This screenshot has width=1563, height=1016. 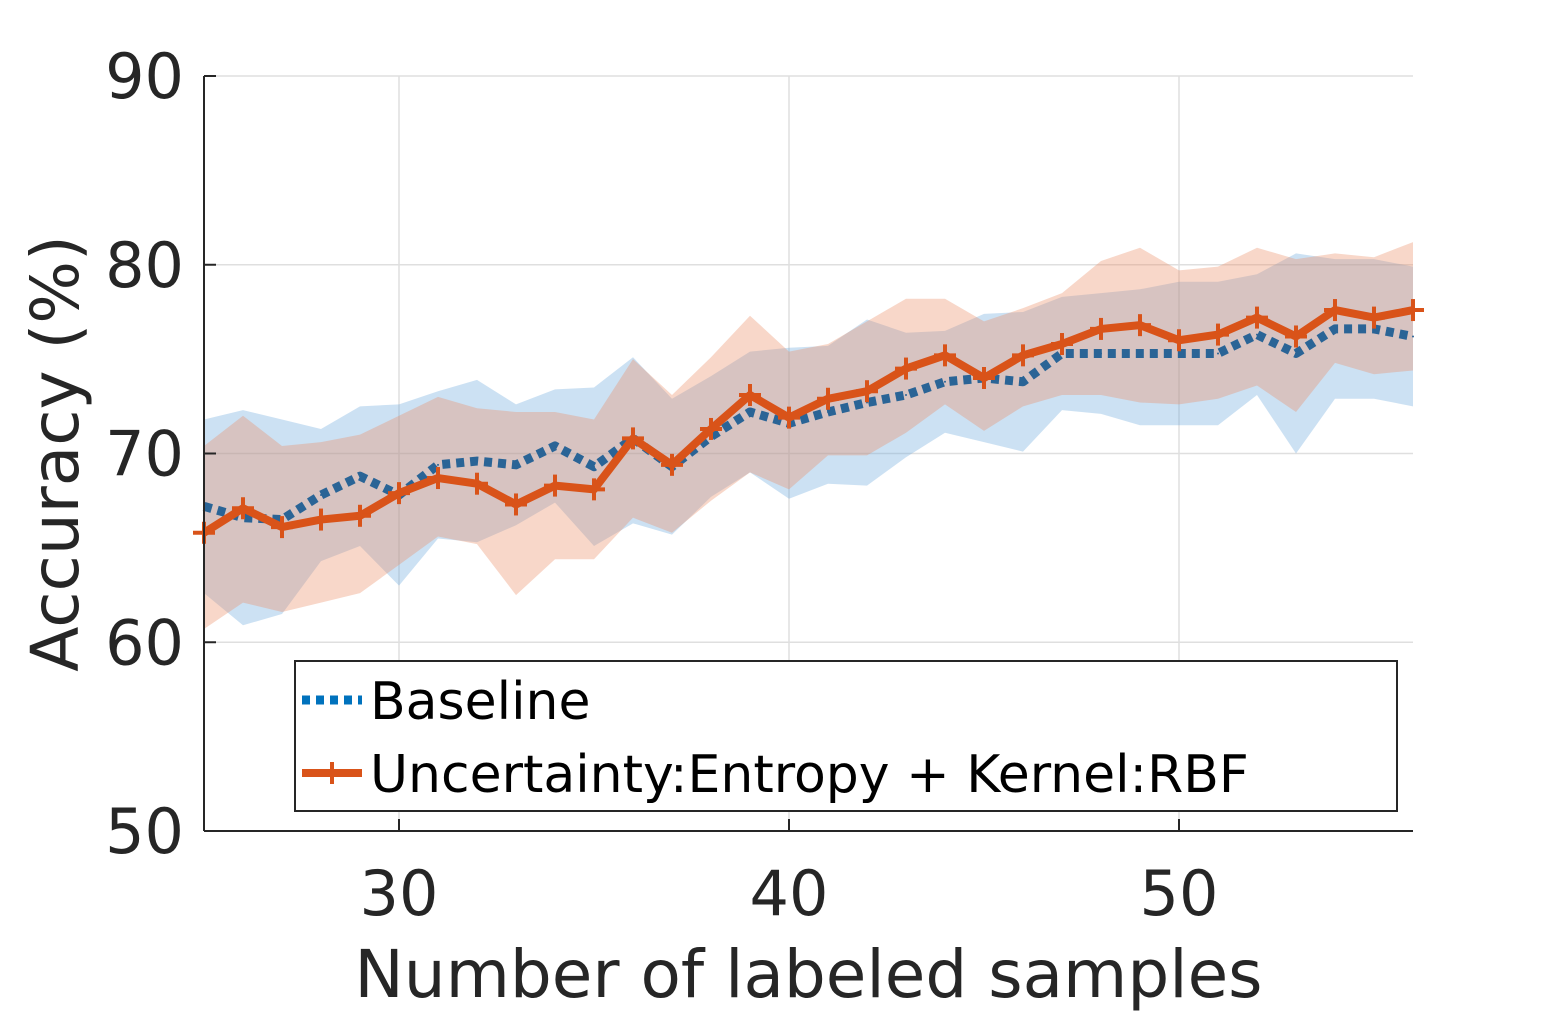 What do you see at coordinates (144, 76) in the screenshot?
I see `y-tick-label-90: 90` at bounding box center [144, 76].